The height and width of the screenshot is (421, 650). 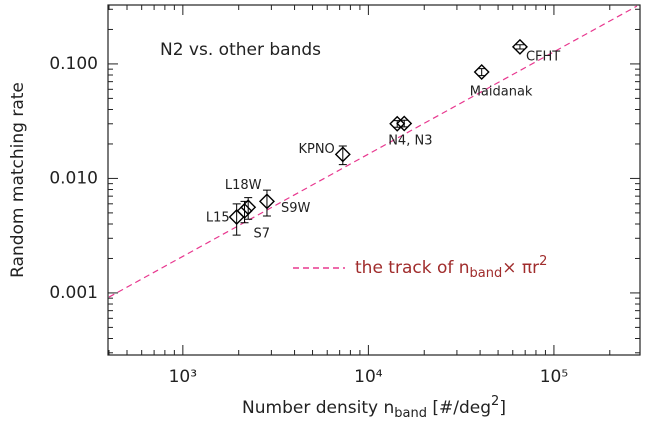 I want to click on legend-sub: band, so click(x=486, y=273).